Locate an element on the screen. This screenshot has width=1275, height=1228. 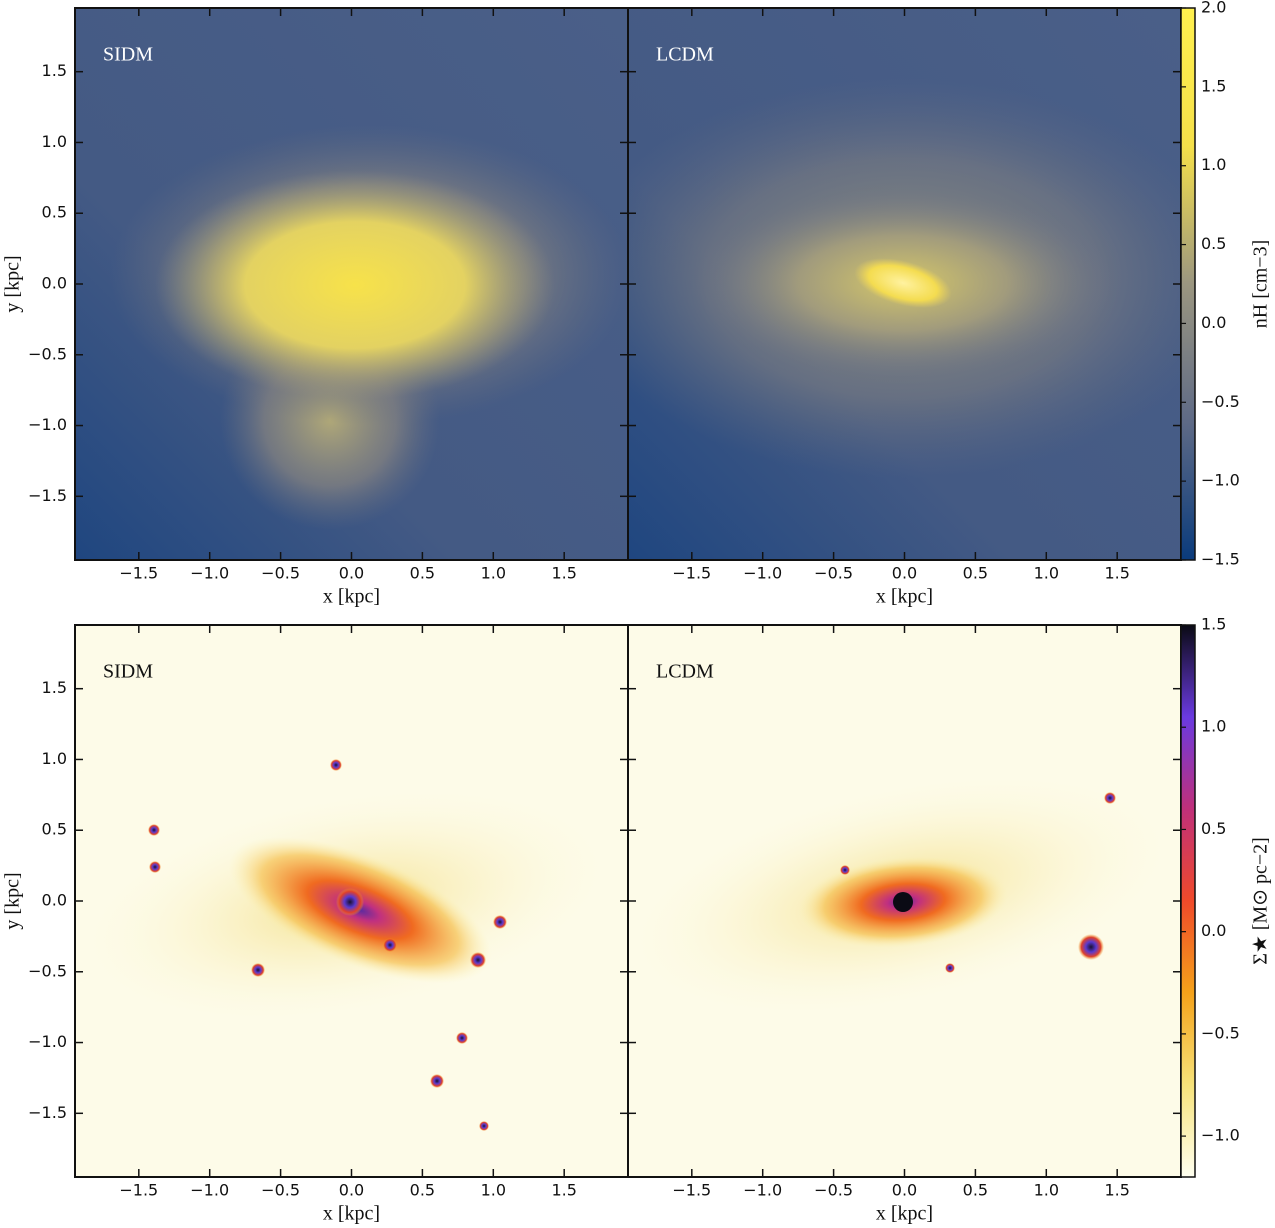
colorbar-label: Σ★ [M⊙ pc−2] is located at coordinates (1261, 901).